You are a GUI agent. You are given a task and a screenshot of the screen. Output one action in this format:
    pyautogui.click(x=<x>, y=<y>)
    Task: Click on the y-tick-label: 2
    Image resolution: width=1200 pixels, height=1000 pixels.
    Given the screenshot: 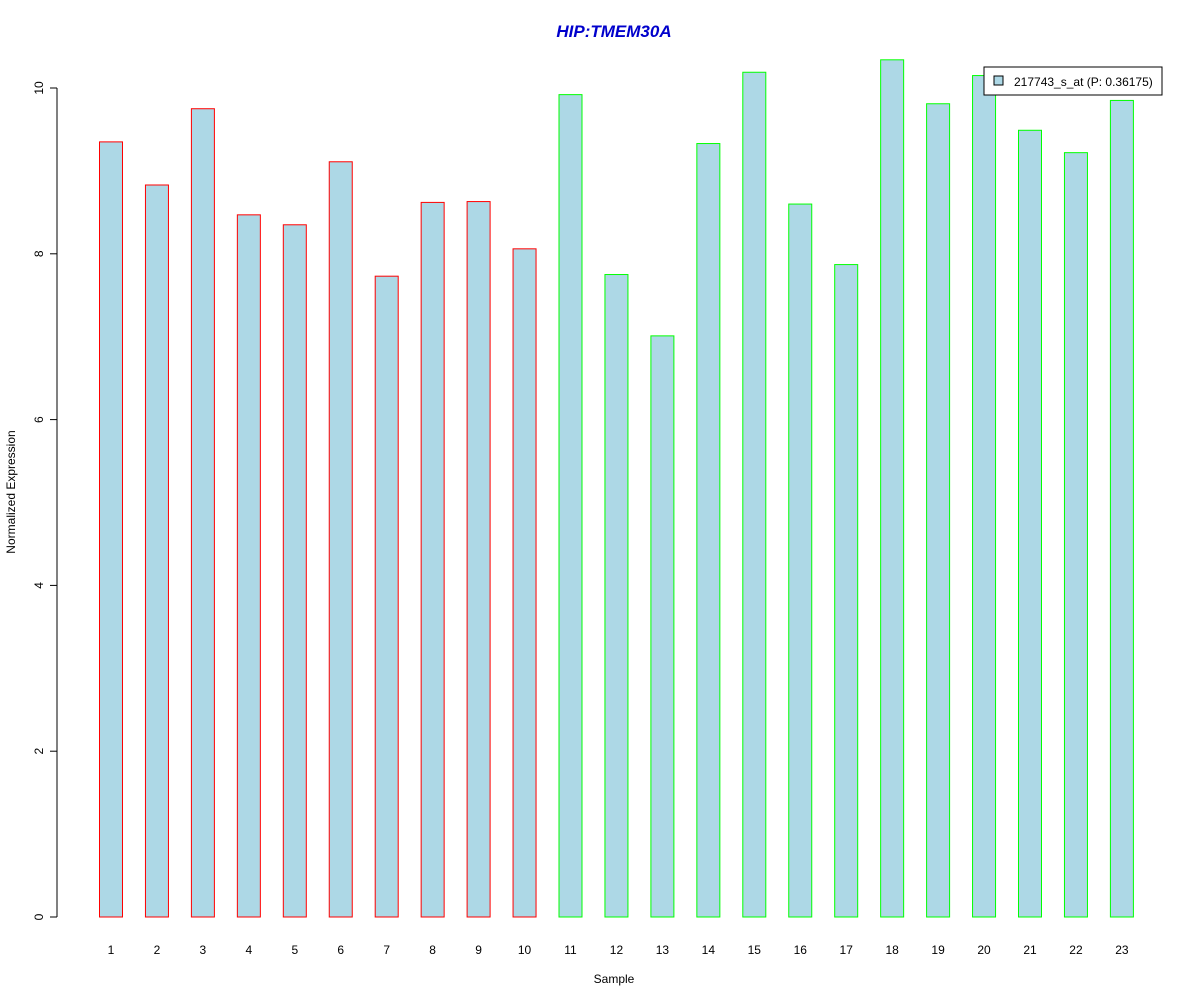 What is the action you would take?
    pyautogui.click(x=39, y=751)
    